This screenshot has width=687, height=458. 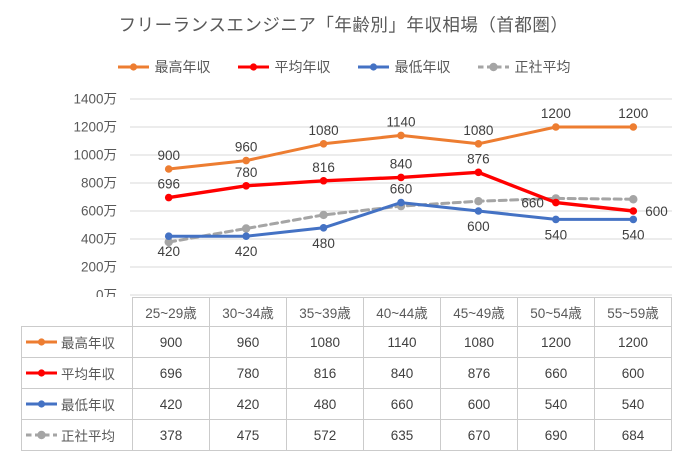 What do you see at coordinates (402, 435) in the screenshot?
I see `table-value-cell: 635` at bounding box center [402, 435].